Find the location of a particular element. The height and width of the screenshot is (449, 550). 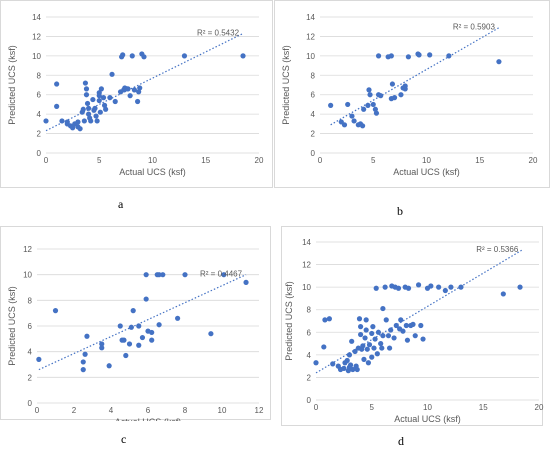

x-tick-label: 6 is located at coordinates (148, 410).